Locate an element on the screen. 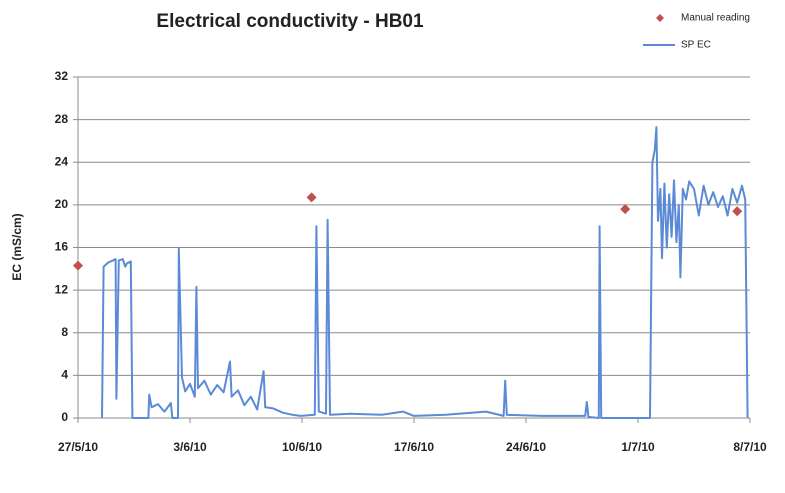 This screenshot has height=493, width=785. x-tick-label: 24/6/10 is located at coordinates (526, 447).